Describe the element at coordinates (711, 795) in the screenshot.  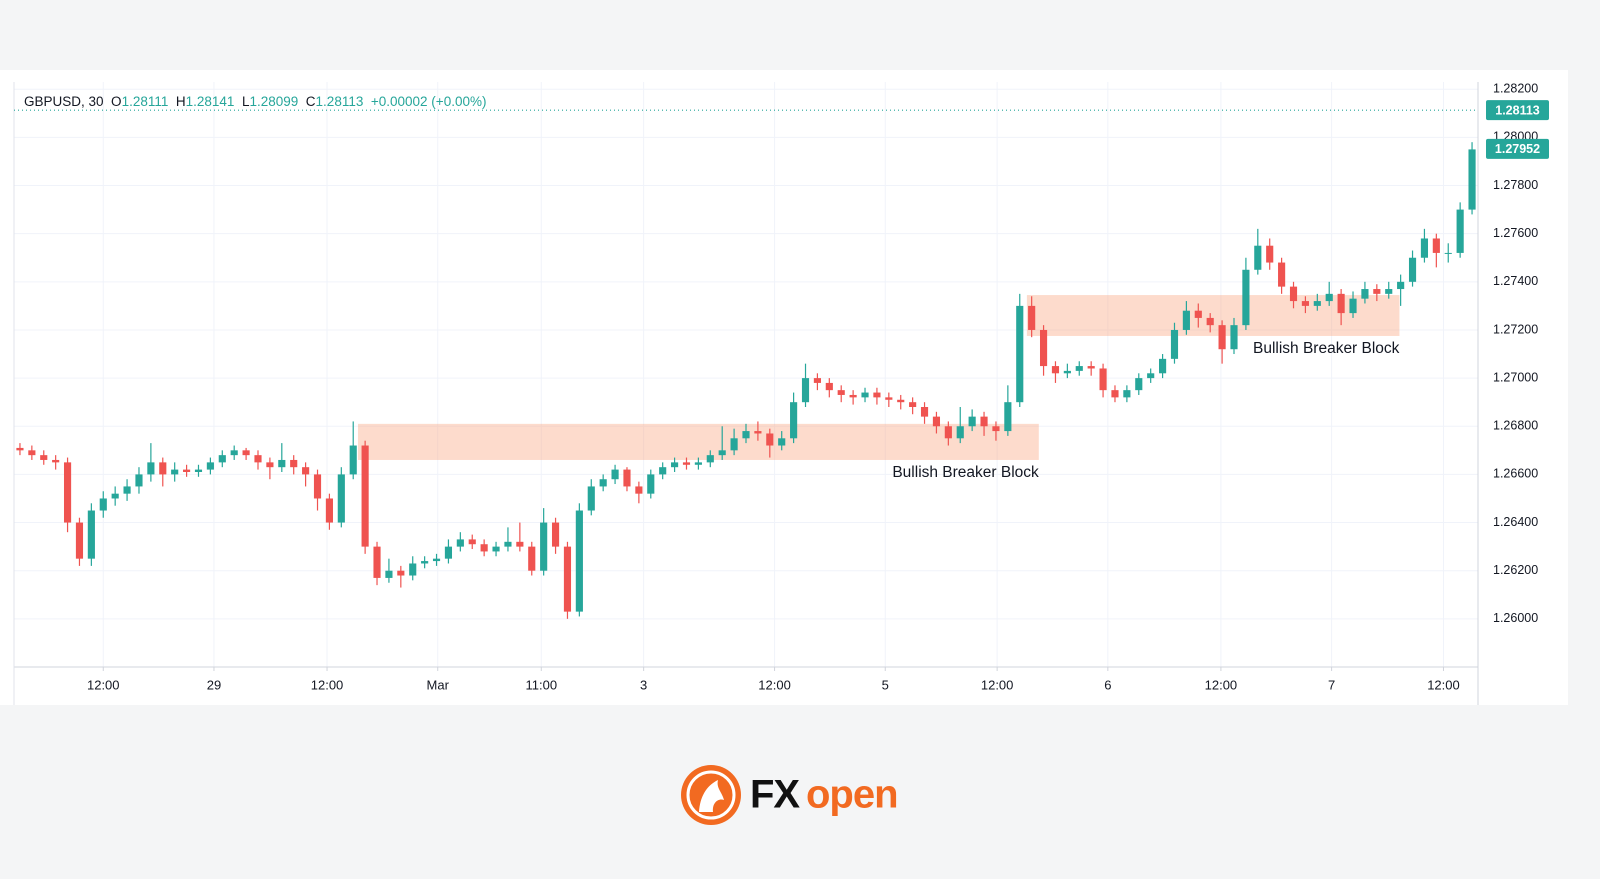
I see `logo-icon-ring` at that location.